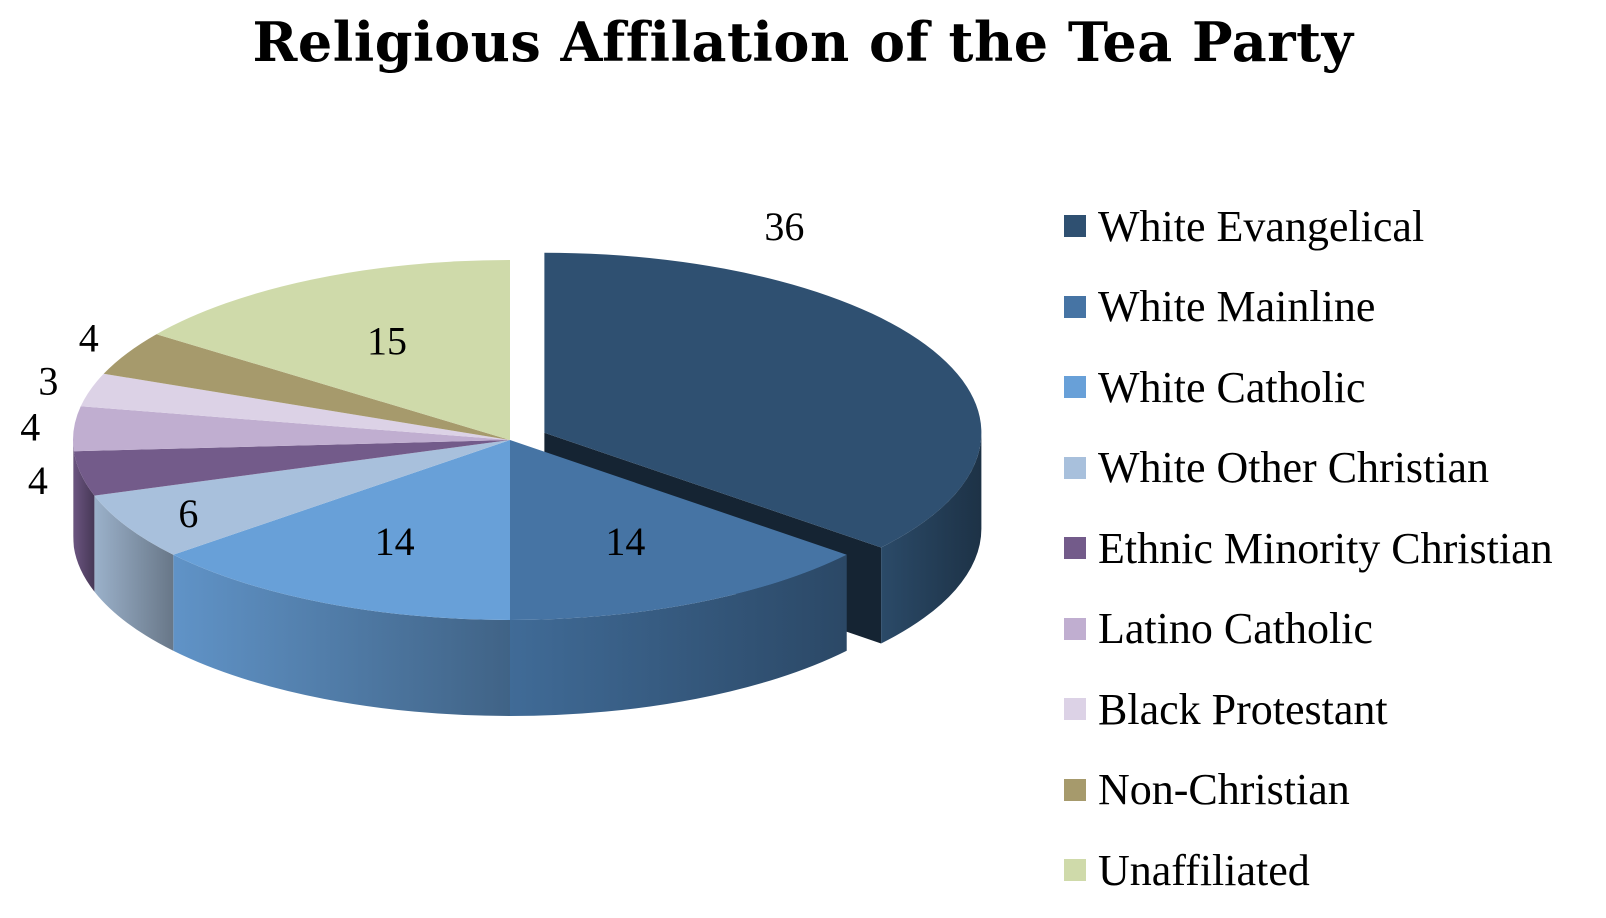 The height and width of the screenshot is (918, 1606). I want to click on pie-slice-latino-catholic, so click(292, 429).